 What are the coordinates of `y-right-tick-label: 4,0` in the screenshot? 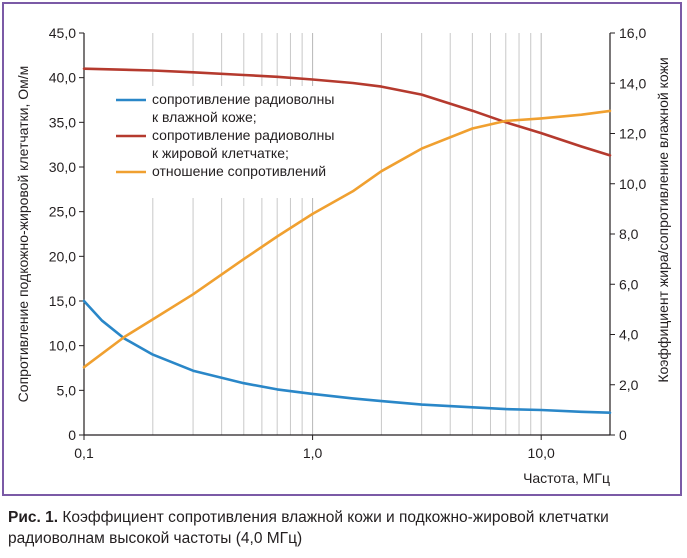 It's located at (629, 335).